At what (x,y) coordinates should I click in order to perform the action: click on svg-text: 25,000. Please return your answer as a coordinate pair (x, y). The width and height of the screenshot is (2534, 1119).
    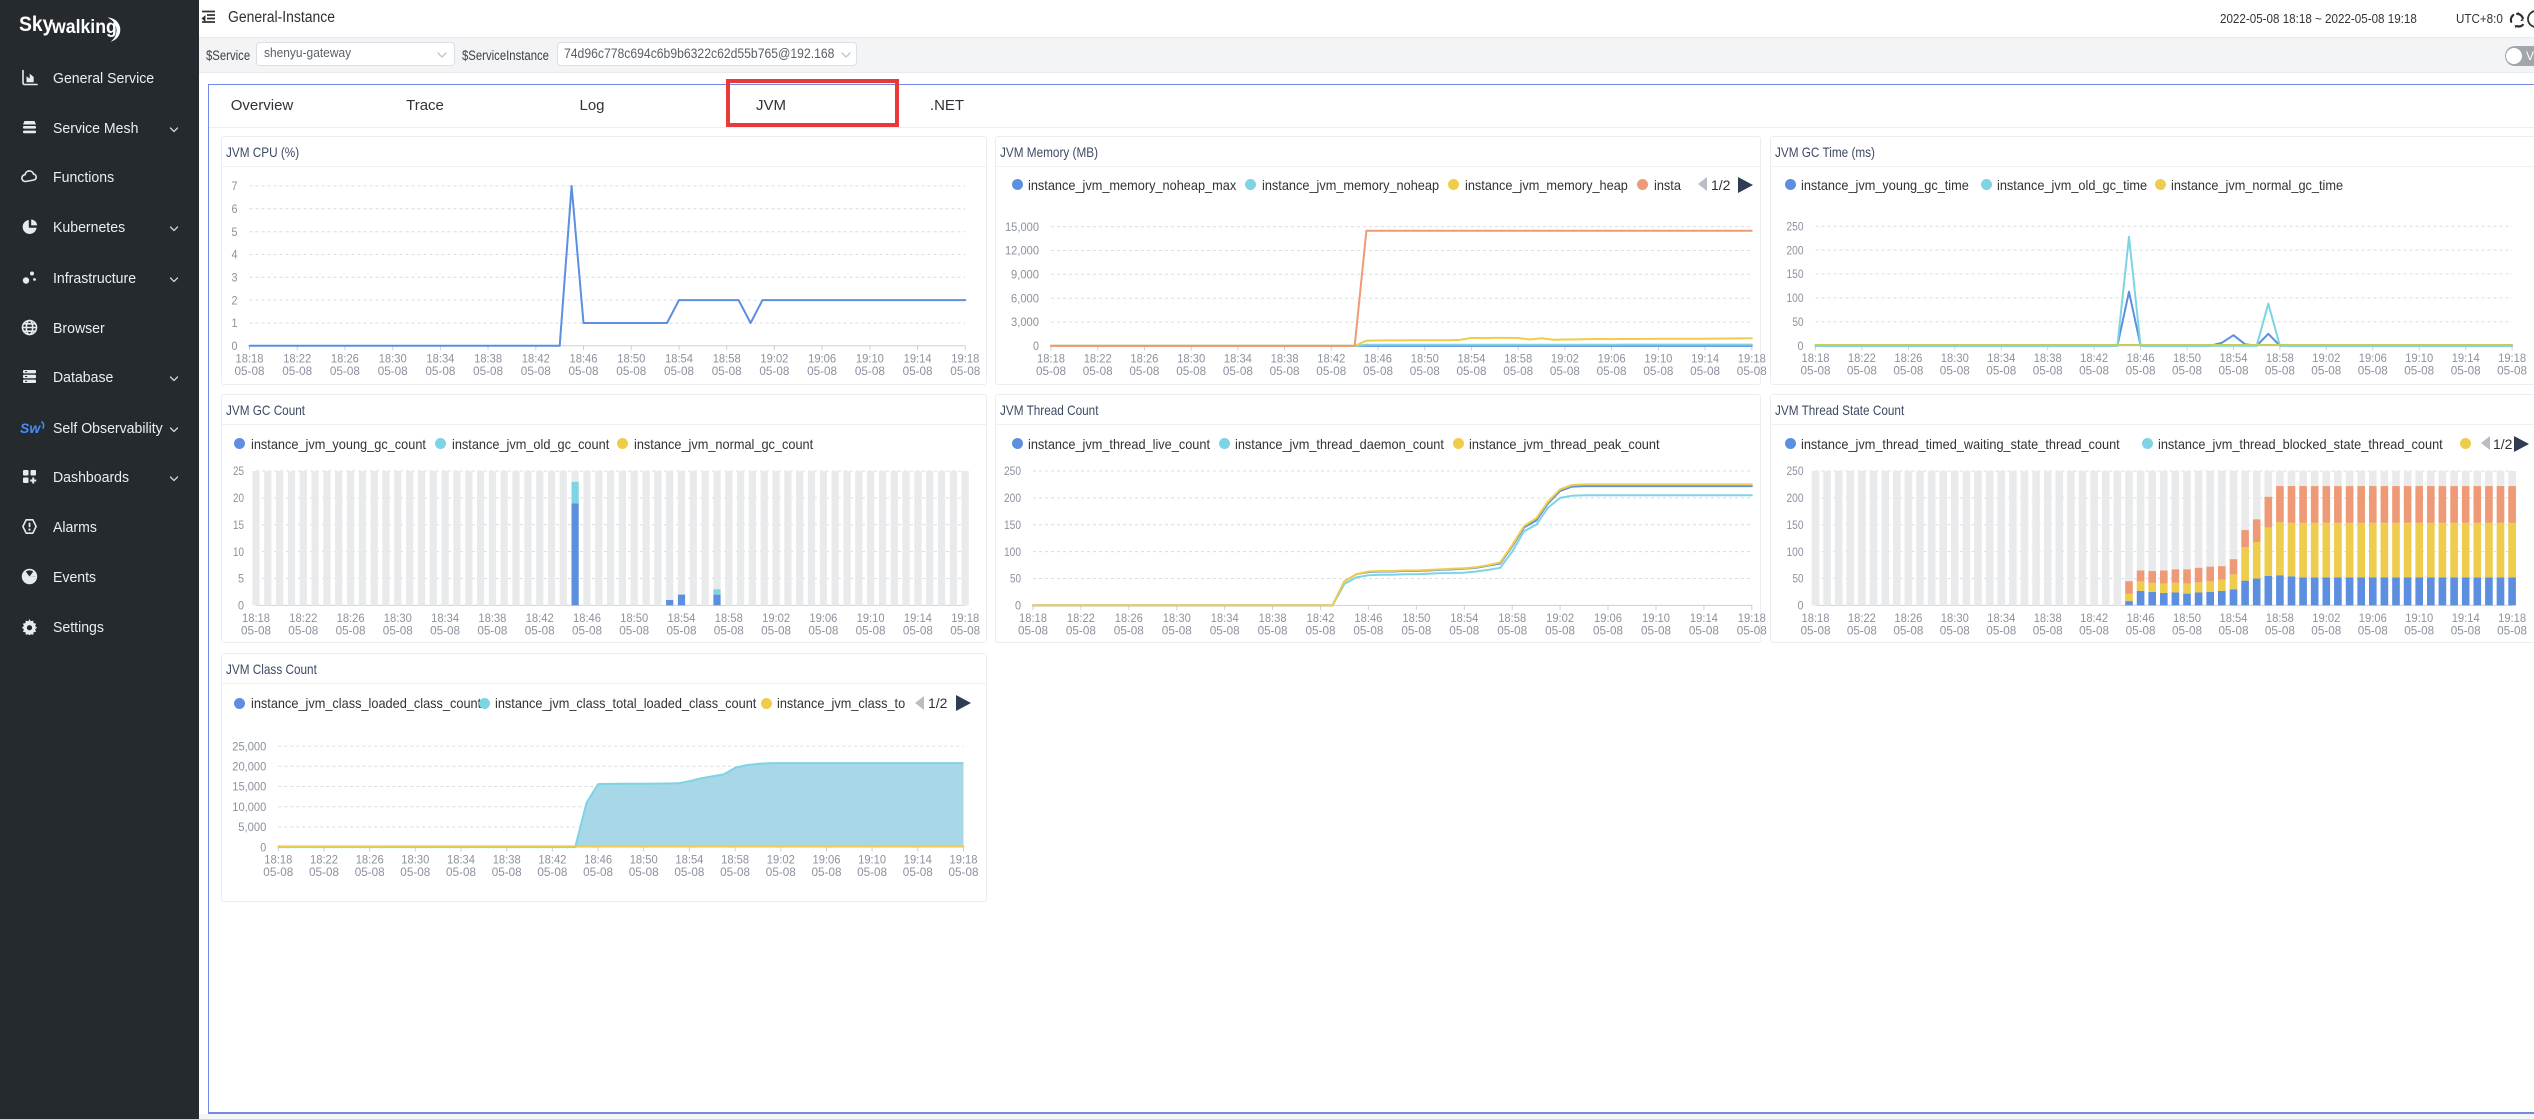
    Looking at the image, I should click on (249, 746).